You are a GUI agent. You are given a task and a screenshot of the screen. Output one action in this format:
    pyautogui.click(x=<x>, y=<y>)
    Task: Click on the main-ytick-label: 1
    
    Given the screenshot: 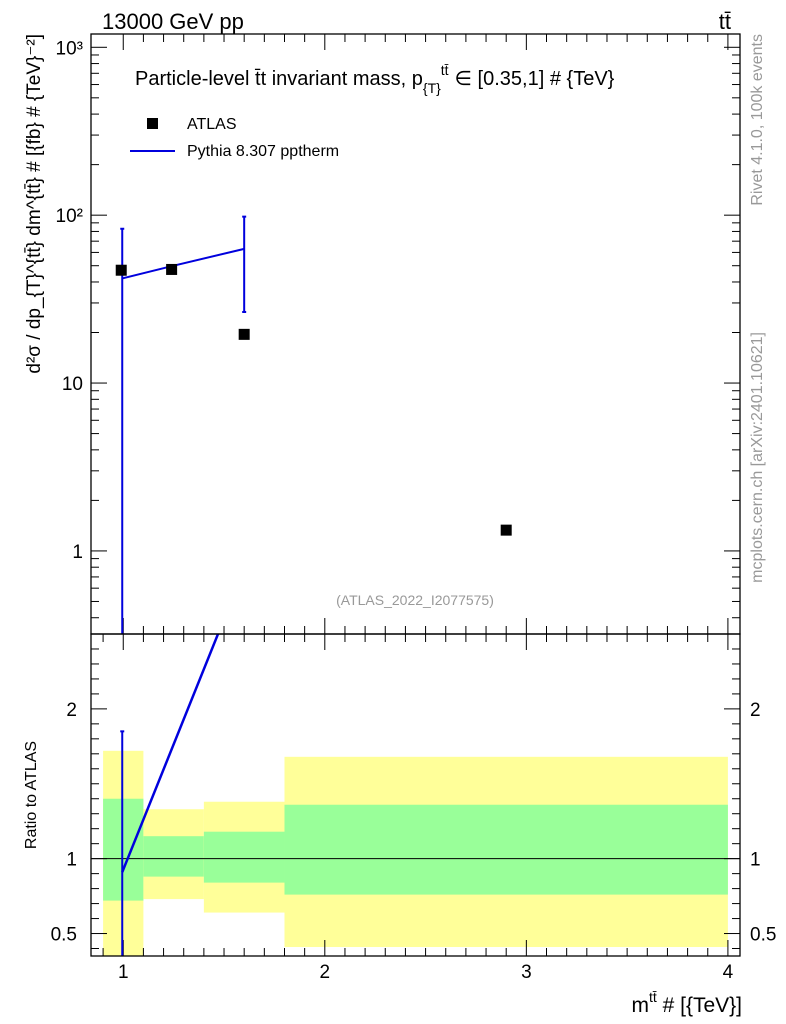 What is the action you would take?
    pyautogui.click(x=77, y=552)
    